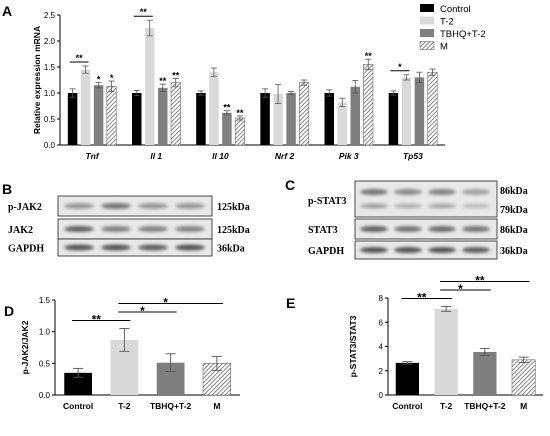 The image size is (550, 436). I want to click on y-tick-label: 4, so click(381, 347).